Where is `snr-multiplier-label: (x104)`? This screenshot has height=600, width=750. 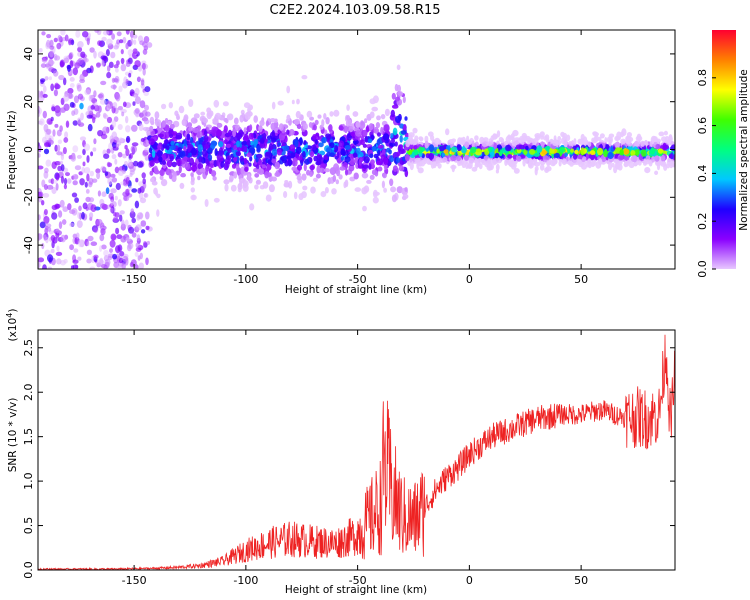 snr-multiplier-label: (x104) is located at coordinates (12, 325).